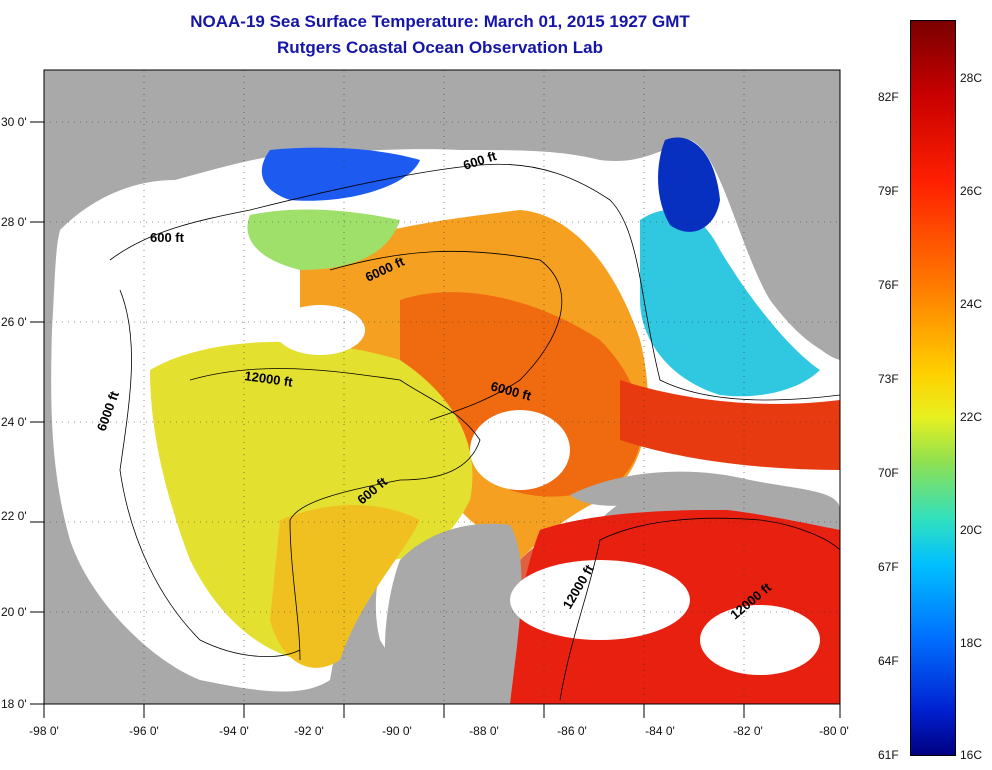 The image size is (992, 770). I want to click on colorbar-c-label: 28C, so click(971, 78).